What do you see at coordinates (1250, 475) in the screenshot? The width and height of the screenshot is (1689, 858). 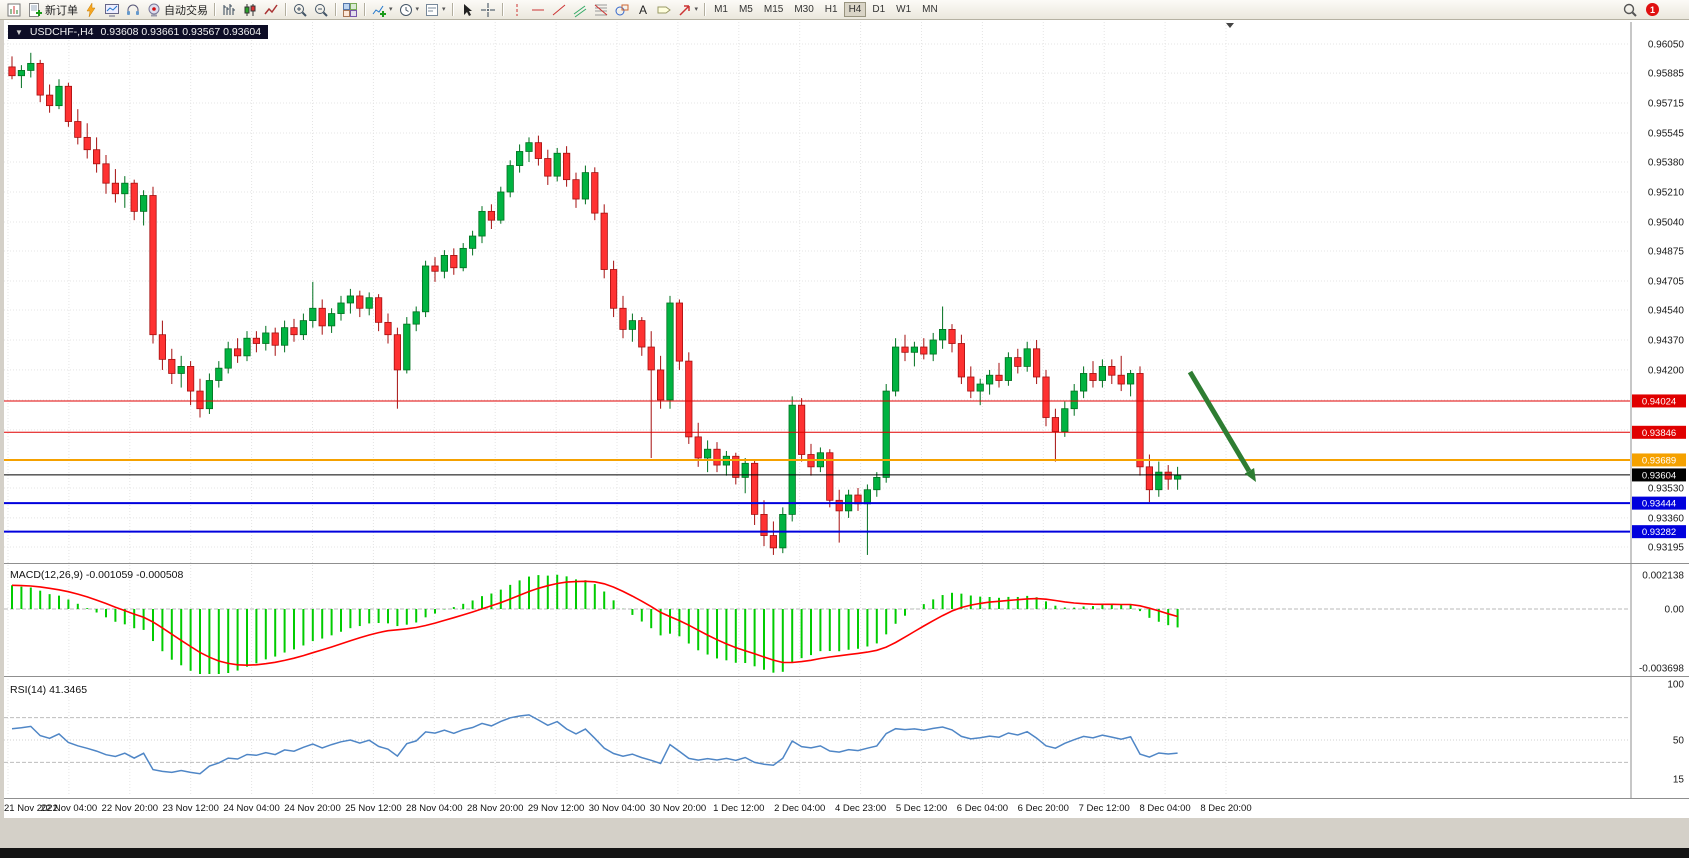 I see `trend-arrow-head` at bounding box center [1250, 475].